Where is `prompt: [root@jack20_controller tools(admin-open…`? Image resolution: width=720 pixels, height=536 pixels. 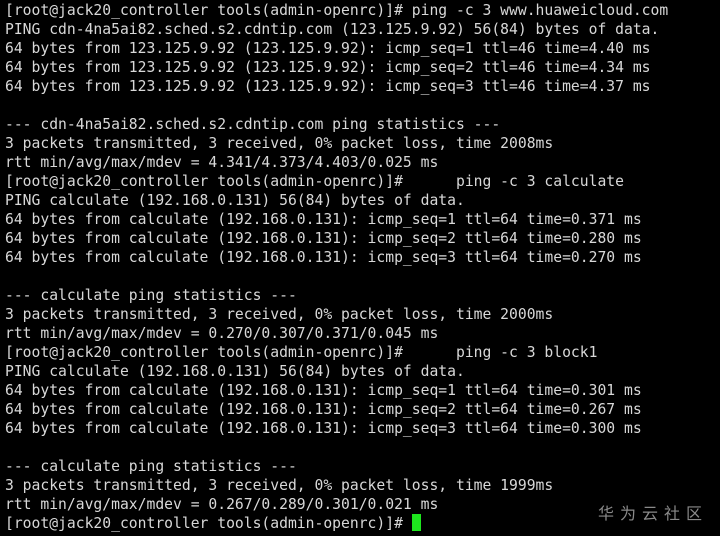 prompt: [root@jack20_controller tools(admin-open… is located at coordinates (208, 523).